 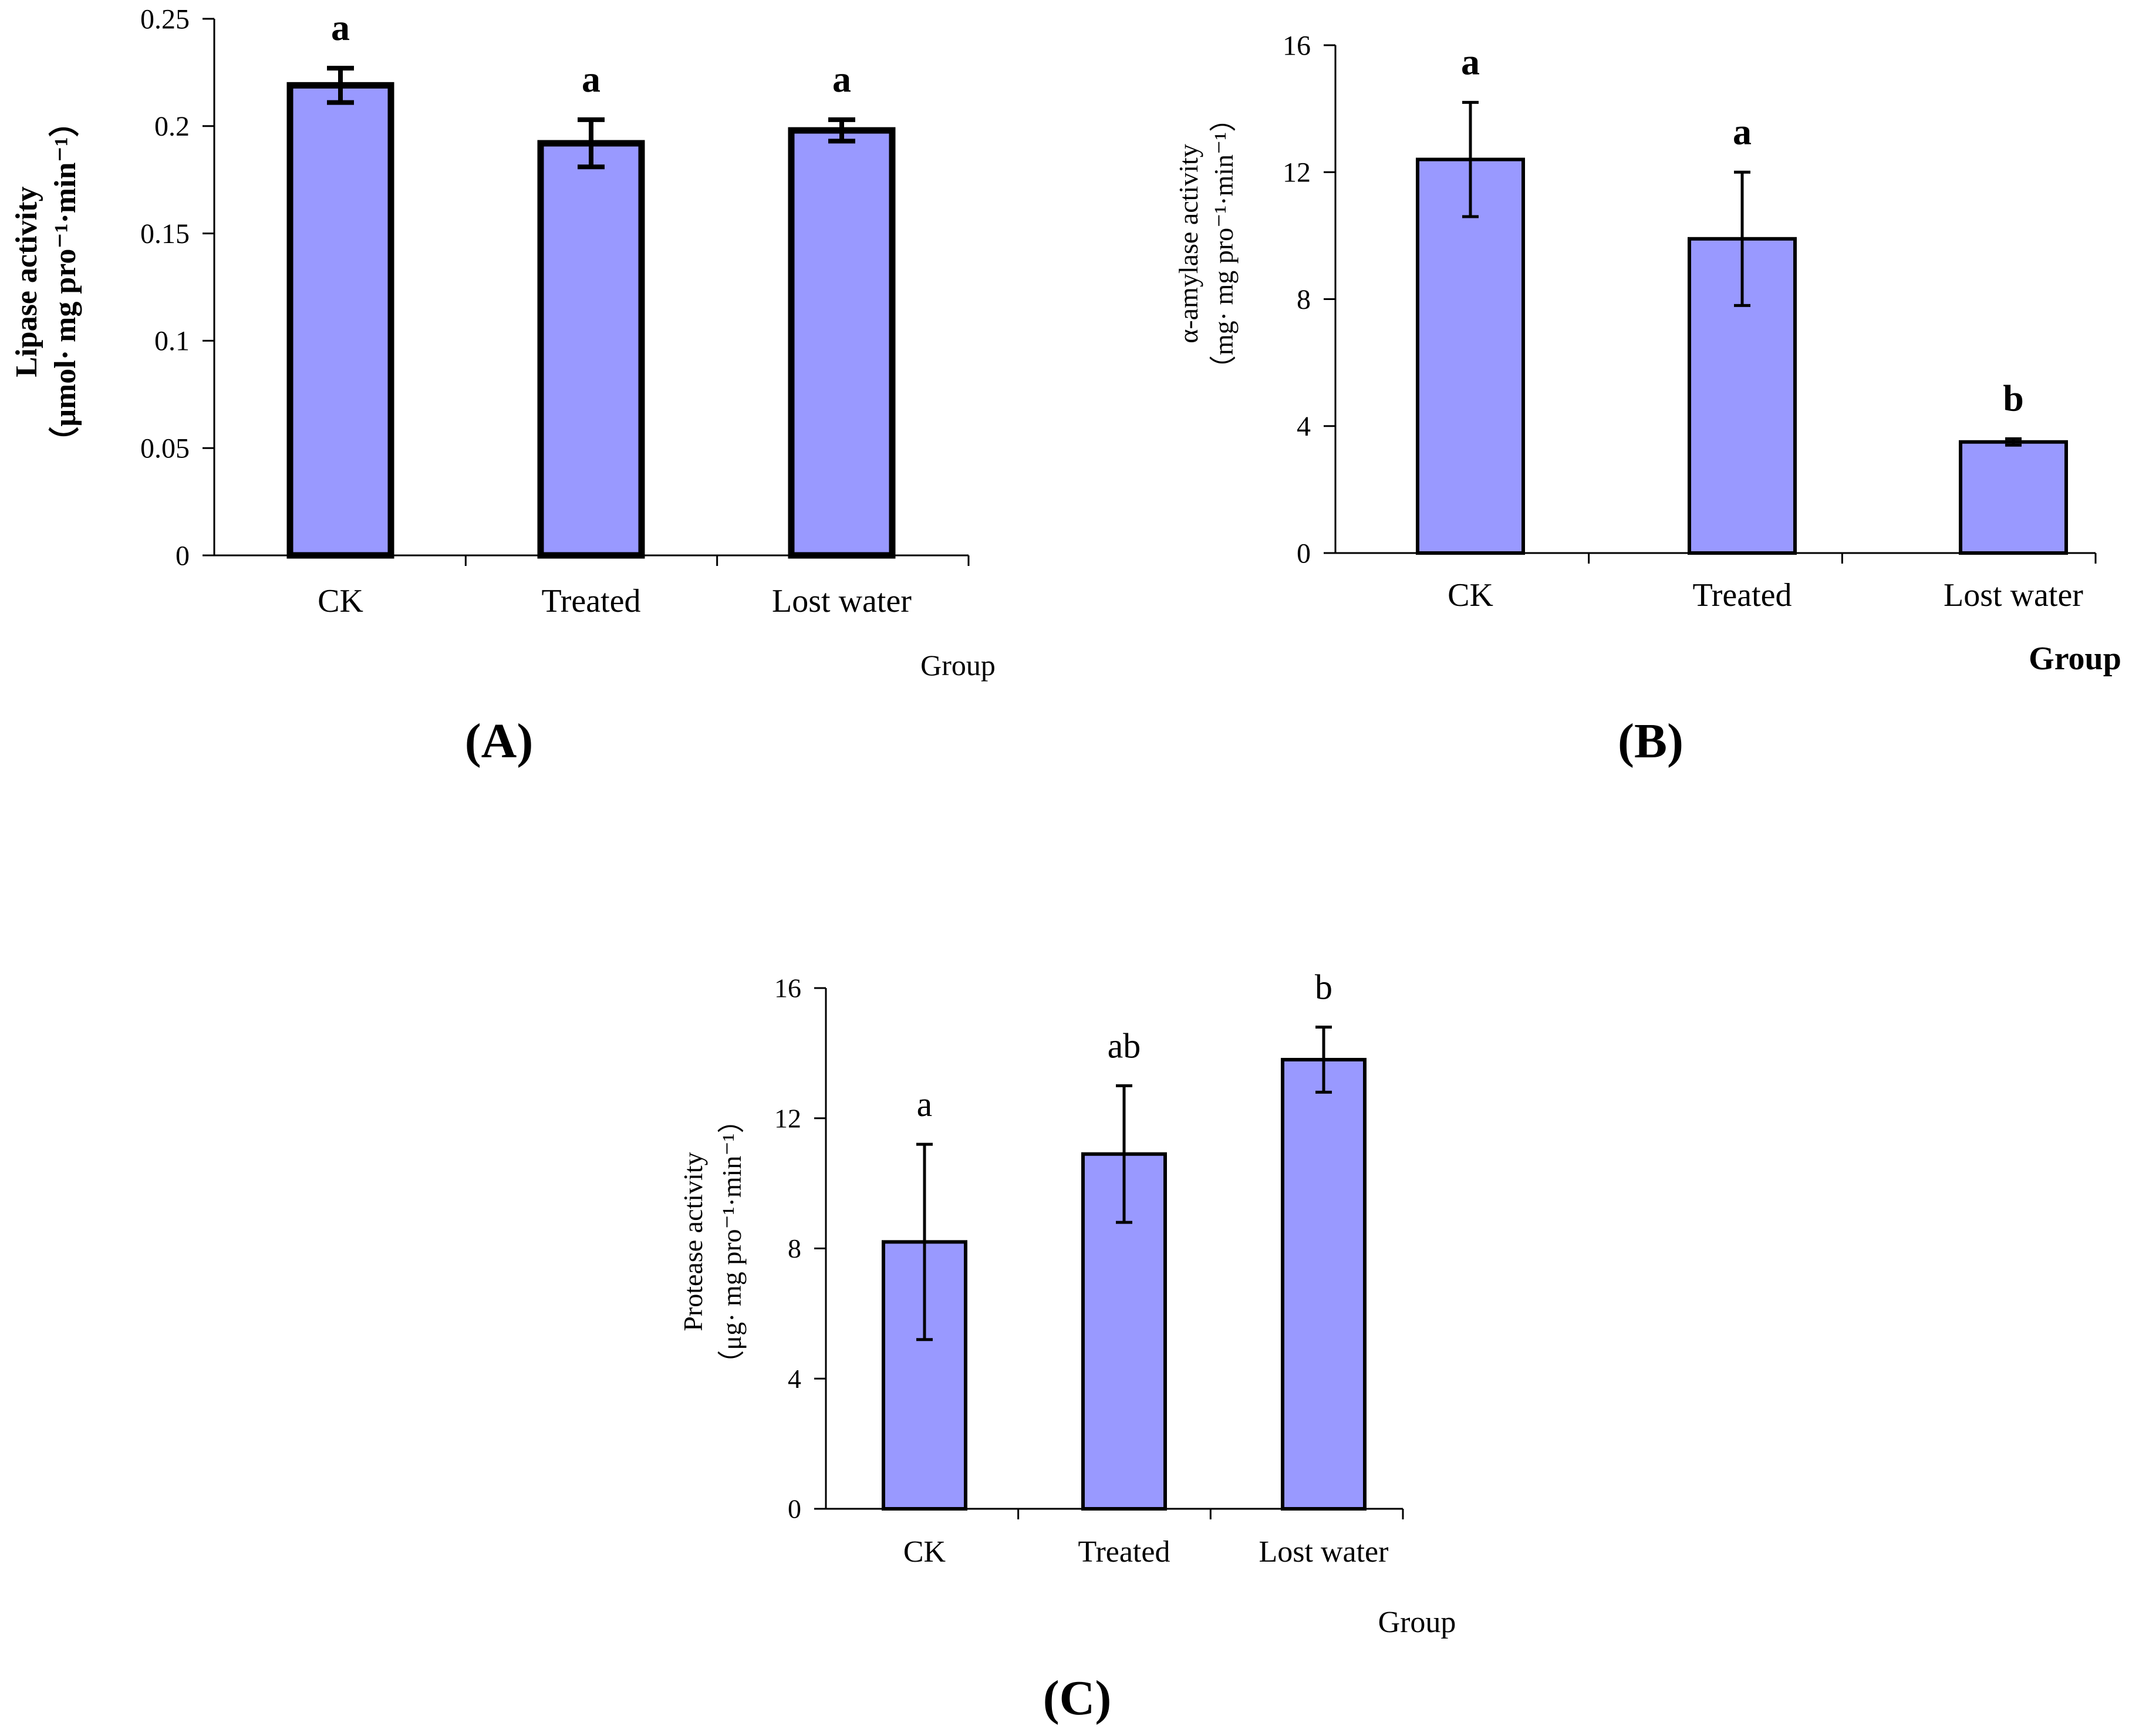 What do you see at coordinates (1224, 243) in the screenshot?
I see `y-axis-unit: （mg· mg pro⁻¹·min⁻¹）` at bounding box center [1224, 243].